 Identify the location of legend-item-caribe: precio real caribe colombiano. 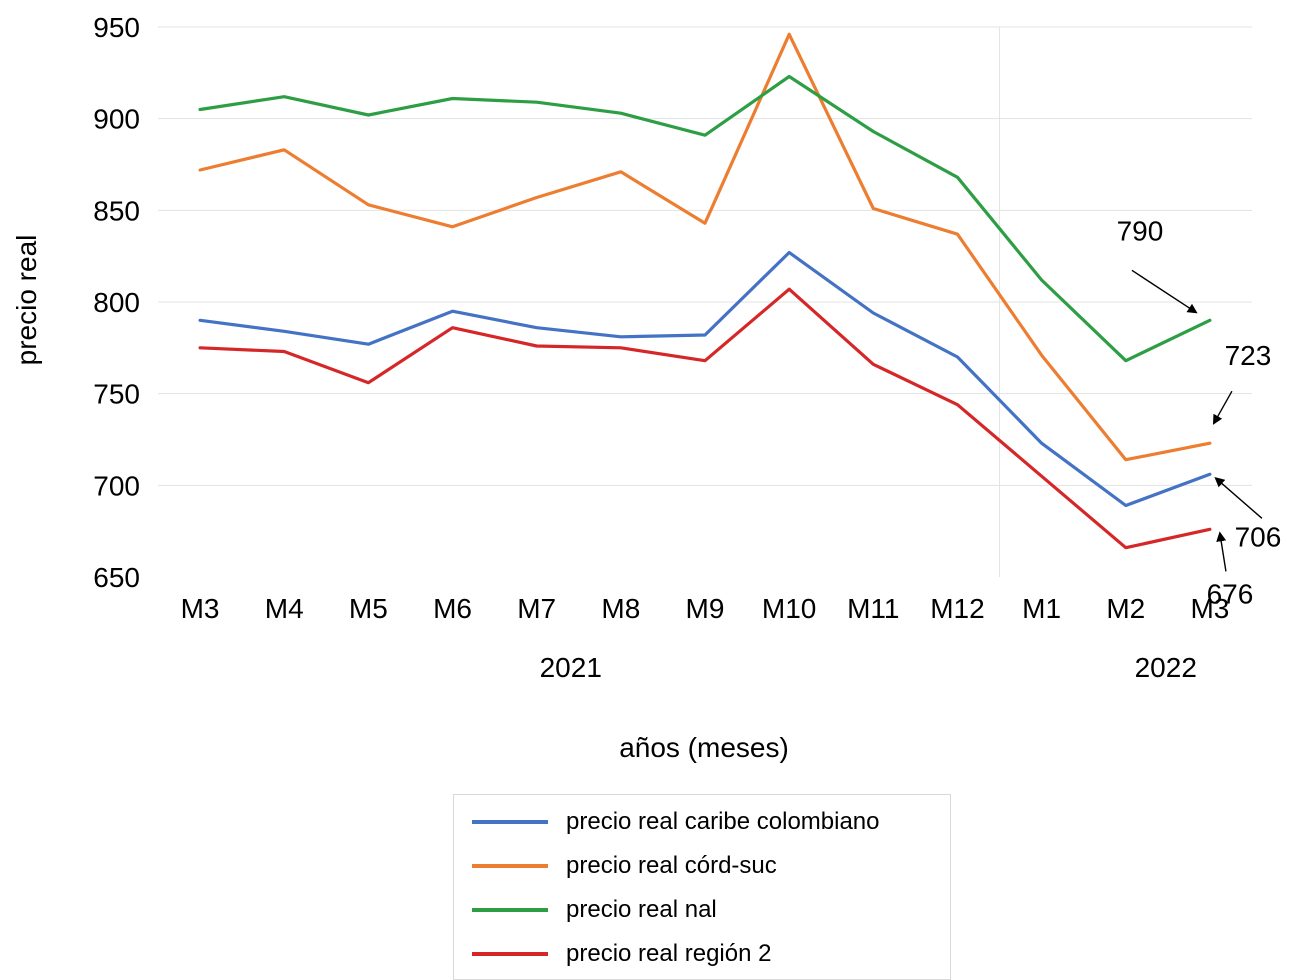
(676, 822).